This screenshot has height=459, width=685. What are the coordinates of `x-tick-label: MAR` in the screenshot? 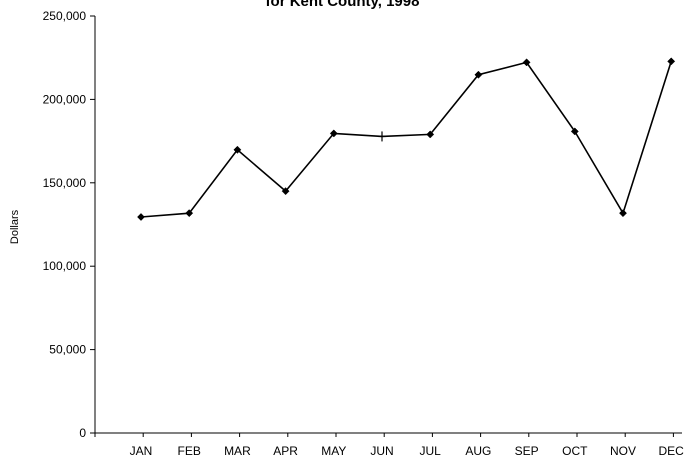 It's located at (237, 451).